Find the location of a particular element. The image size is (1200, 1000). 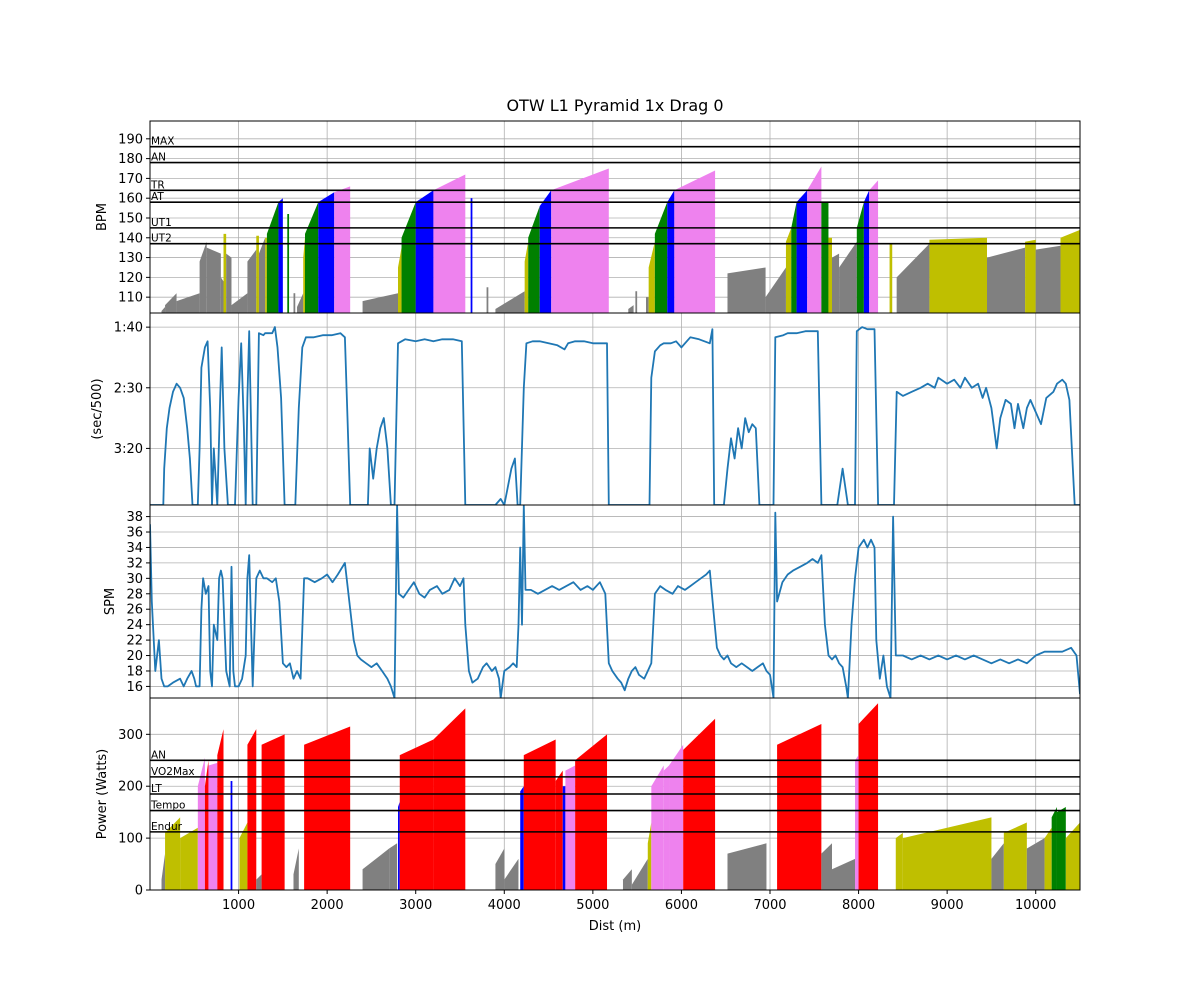

bpm-ytick-label: 130 is located at coordinates (130, 258).